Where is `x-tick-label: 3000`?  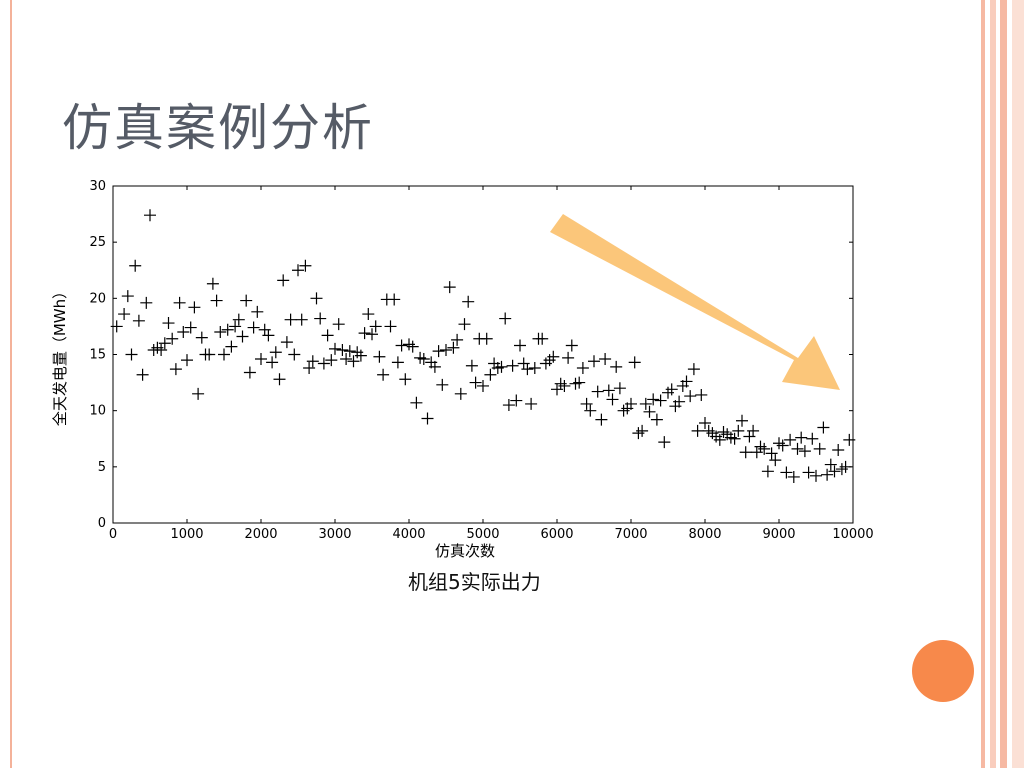
x-tick-label: 3000 is located at coordinates (334, 534).